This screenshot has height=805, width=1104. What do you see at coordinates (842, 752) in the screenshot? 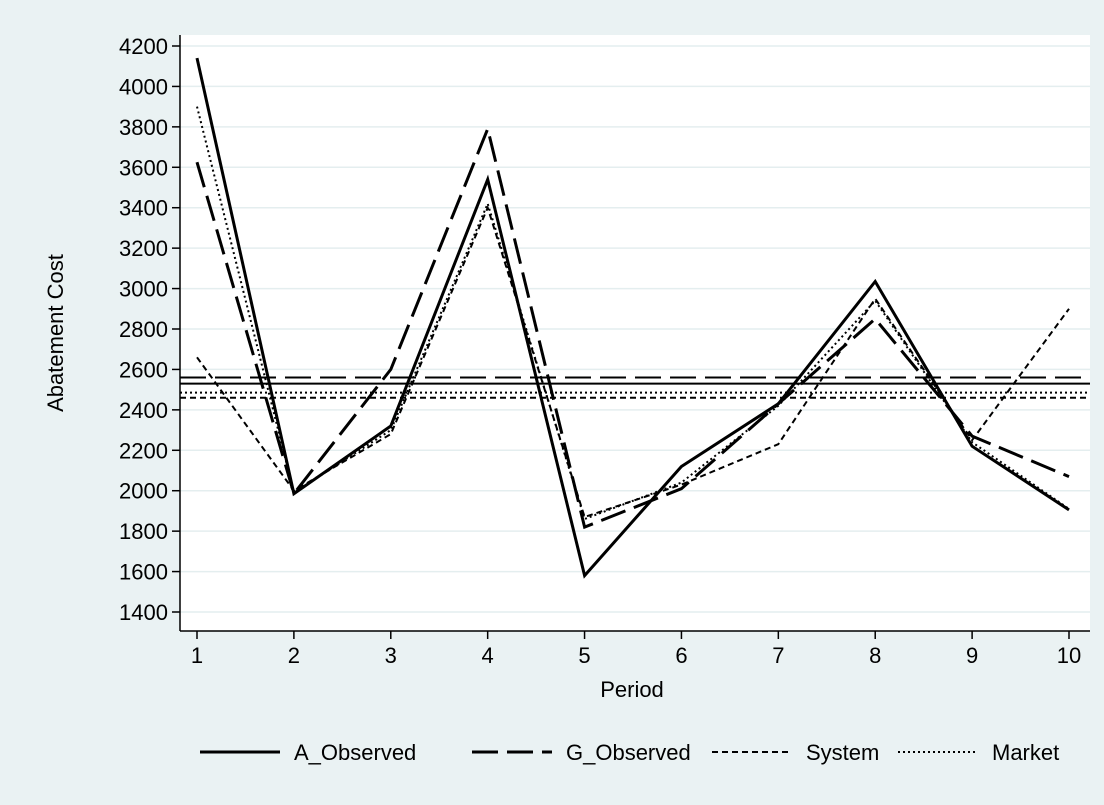
I see `legend-label: System` at bounding box center [842, 752].